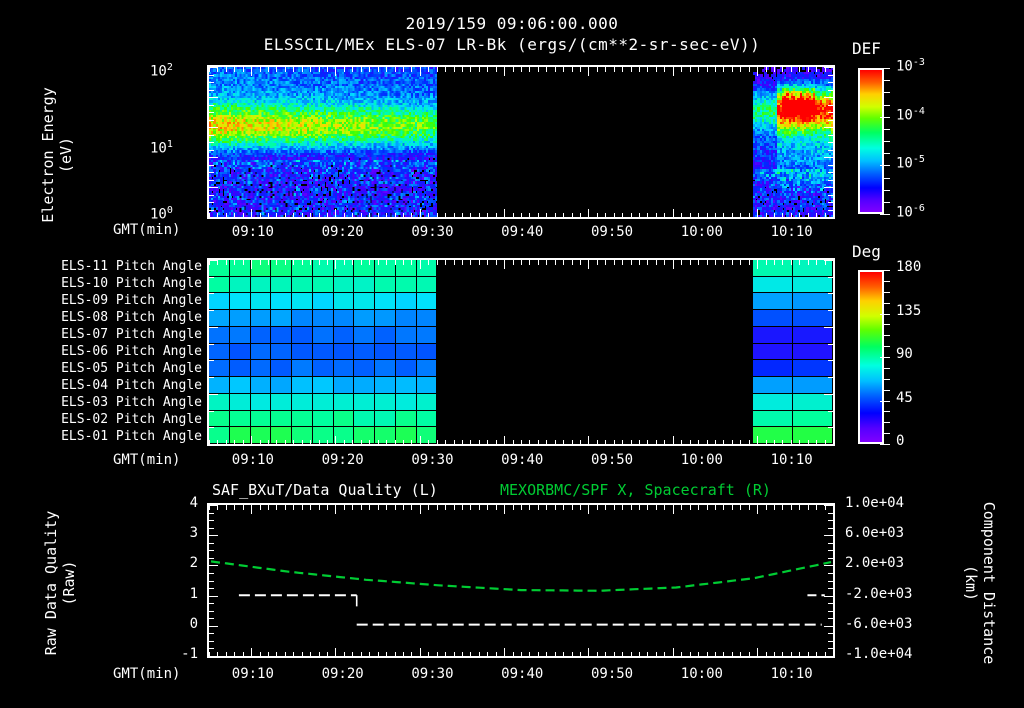 Image resolution: width=1024 pixels, height=708 pixels. What do you see at coordinates (910, 66) in the screenshot?
I see `colorbar1-label: 10⁻³` at bounding box center [910, 66].